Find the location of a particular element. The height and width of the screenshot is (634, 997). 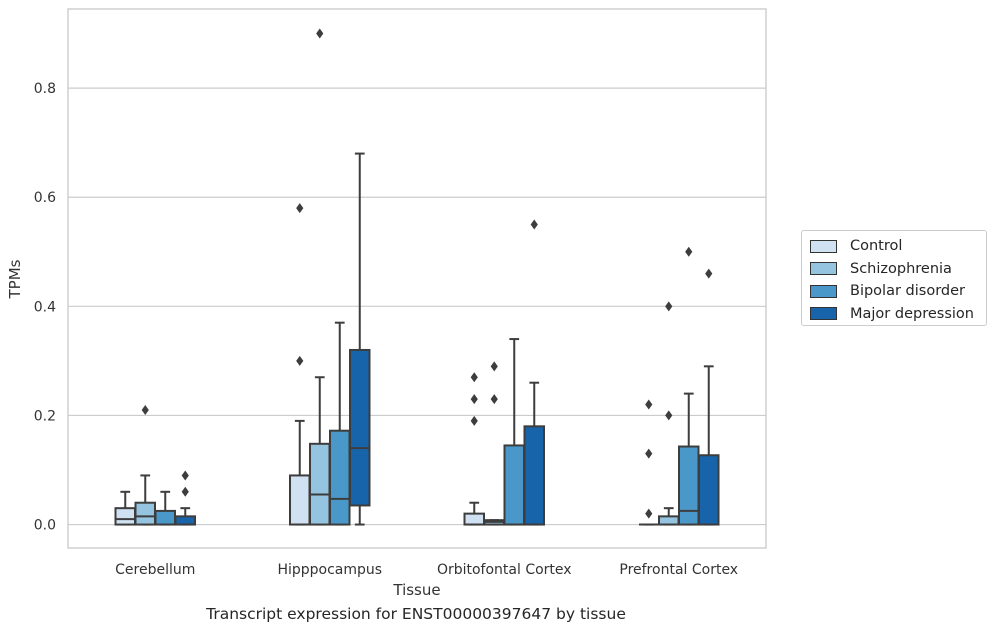

legend-label: Schizophrenia is located at coordinates (901, 268).